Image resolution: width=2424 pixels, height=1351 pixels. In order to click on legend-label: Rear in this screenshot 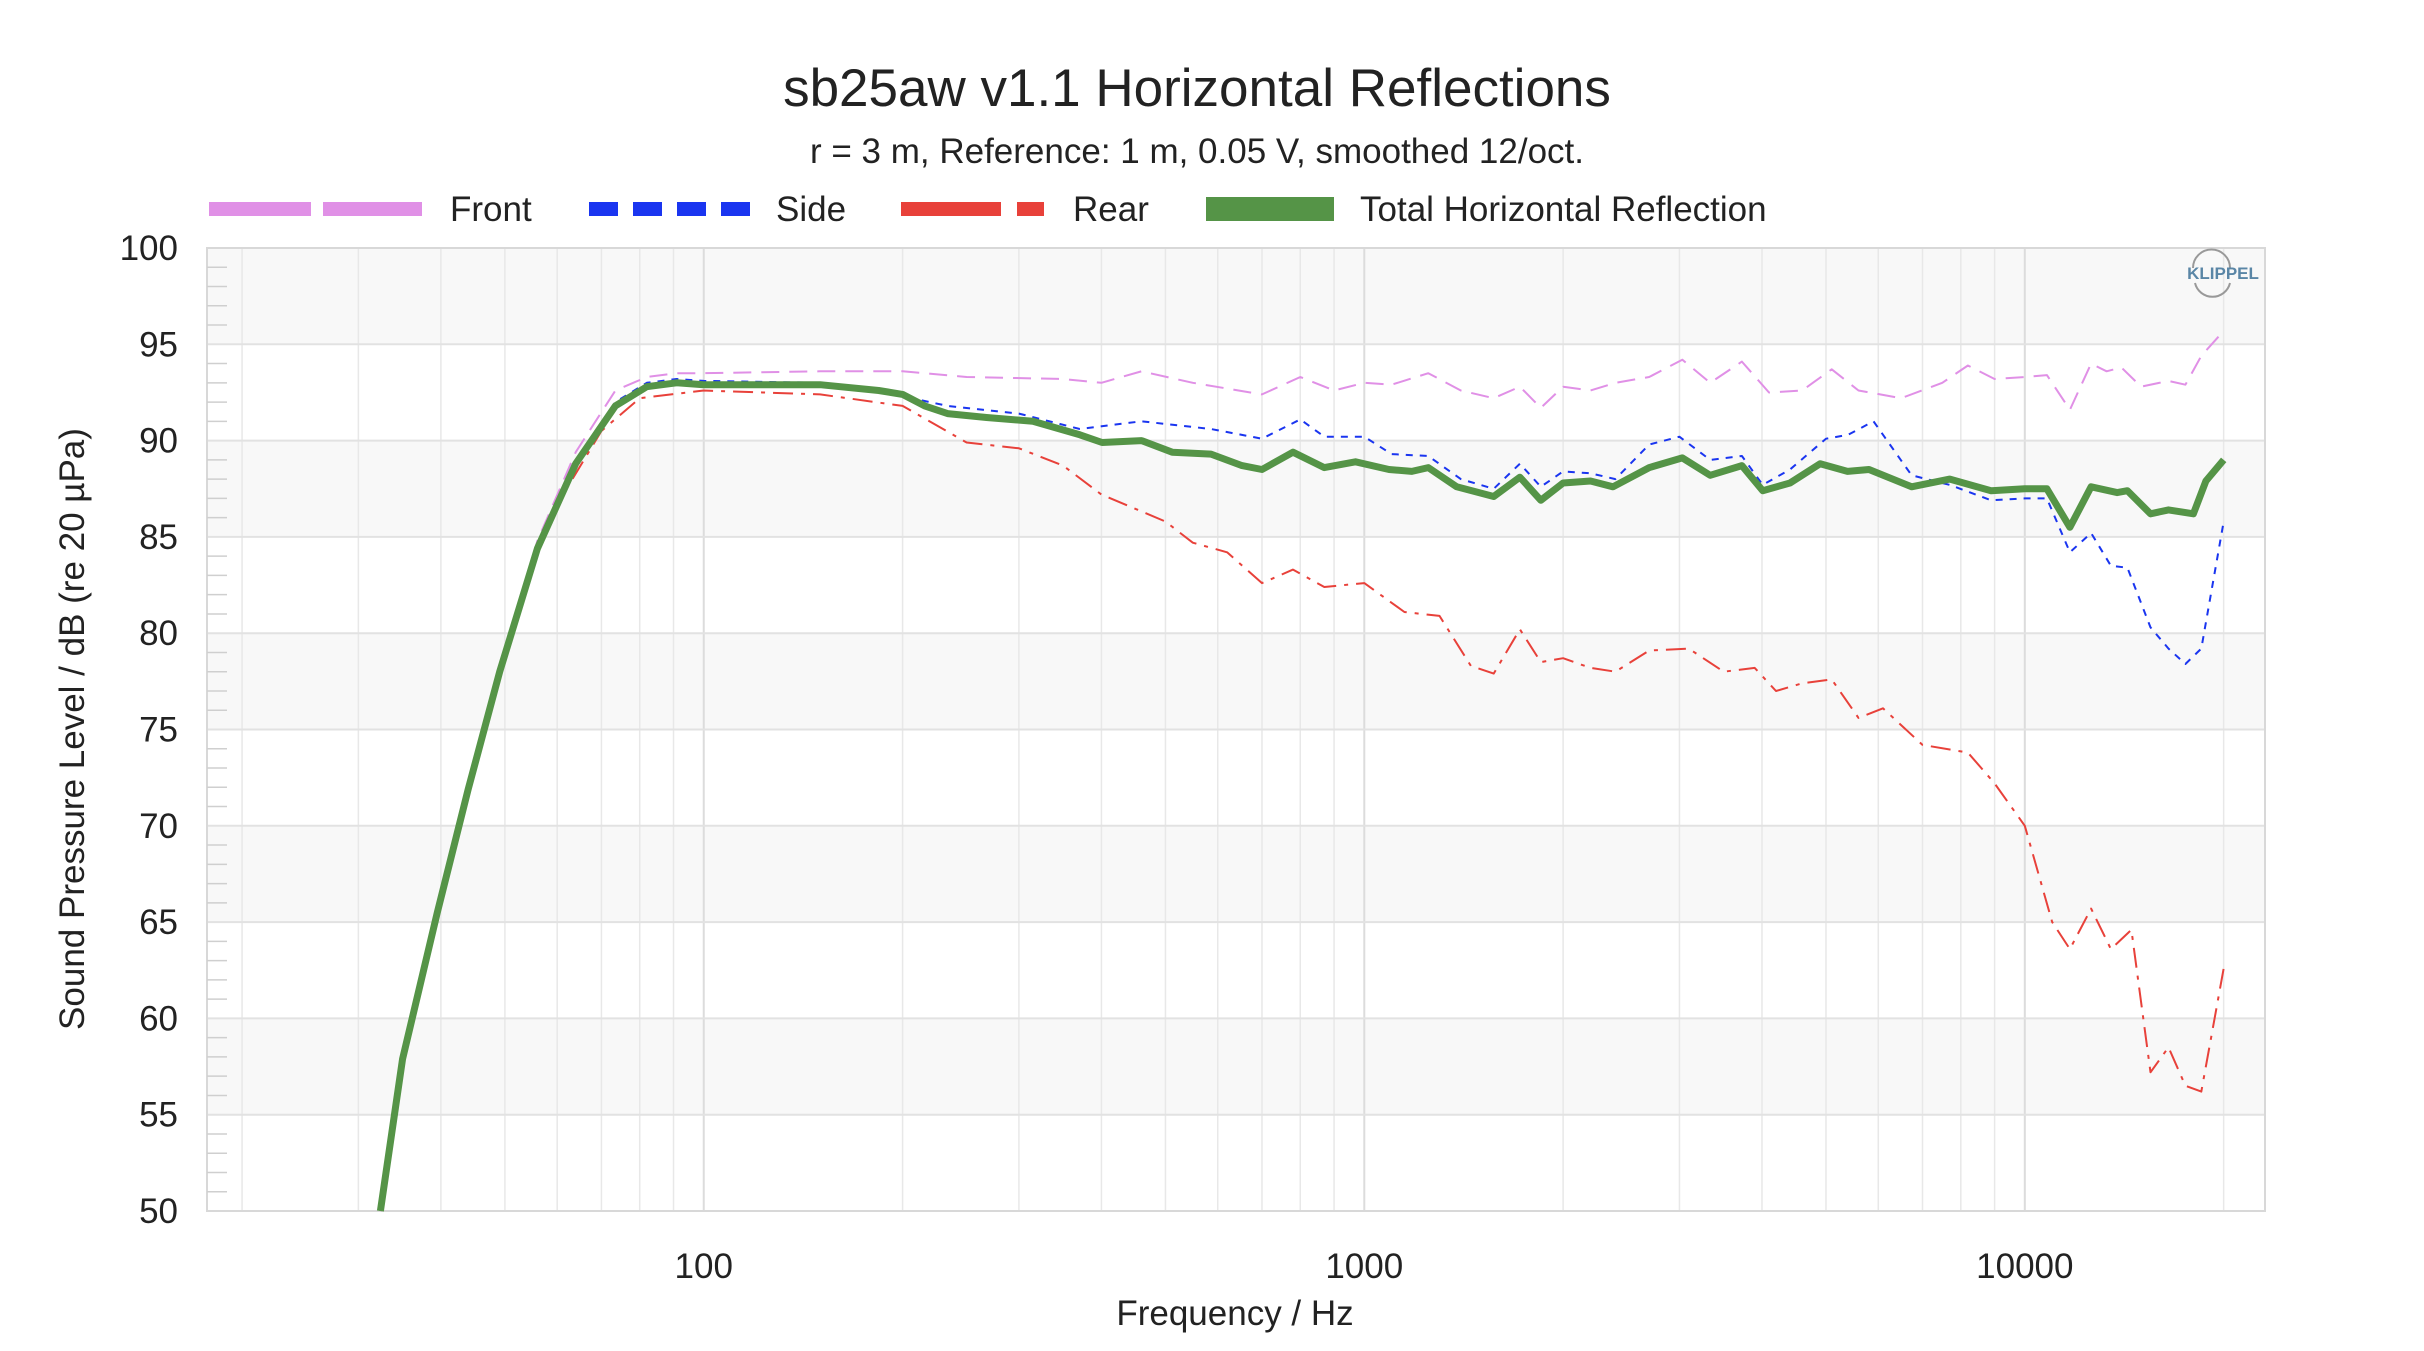, I will do `click(1111, 209)`.